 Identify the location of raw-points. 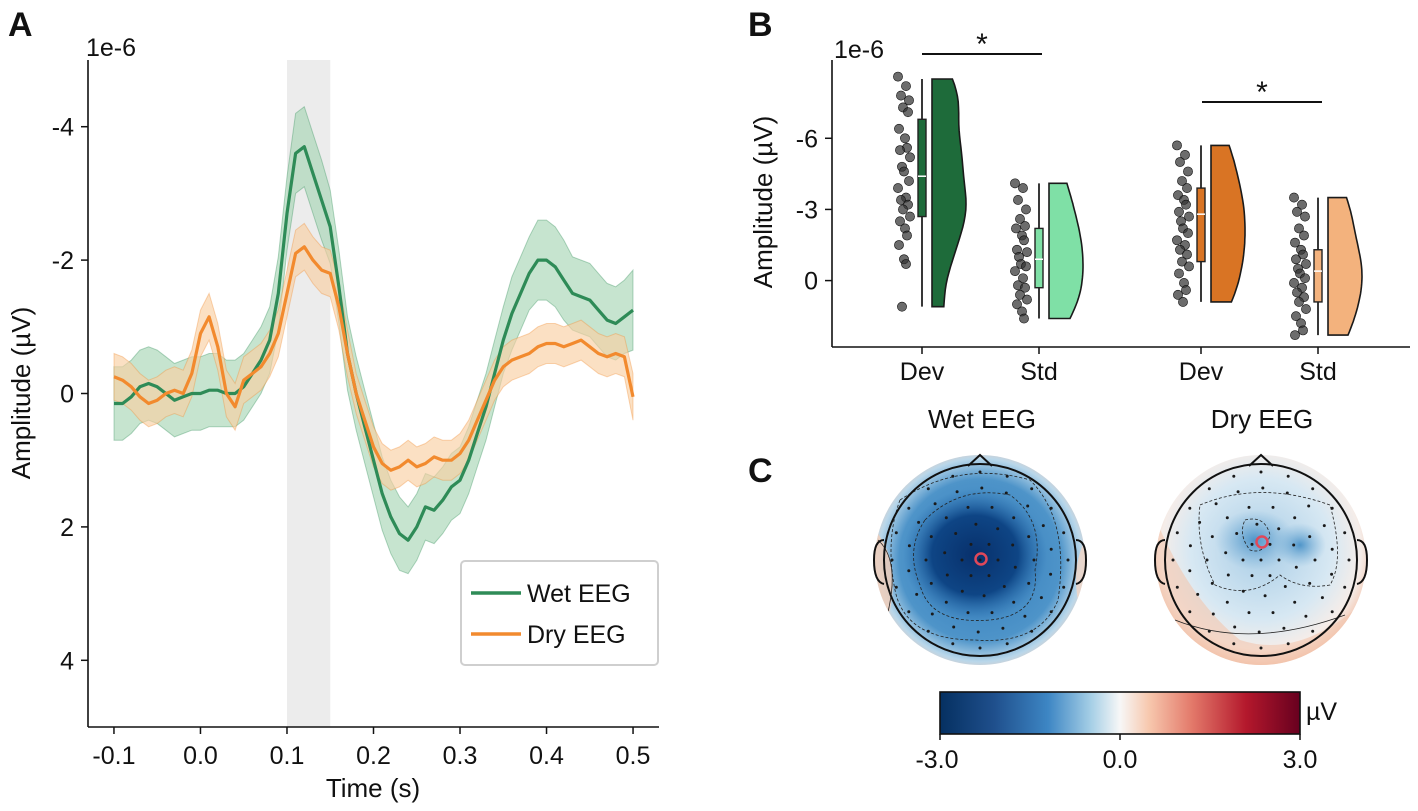
(1102, 206).